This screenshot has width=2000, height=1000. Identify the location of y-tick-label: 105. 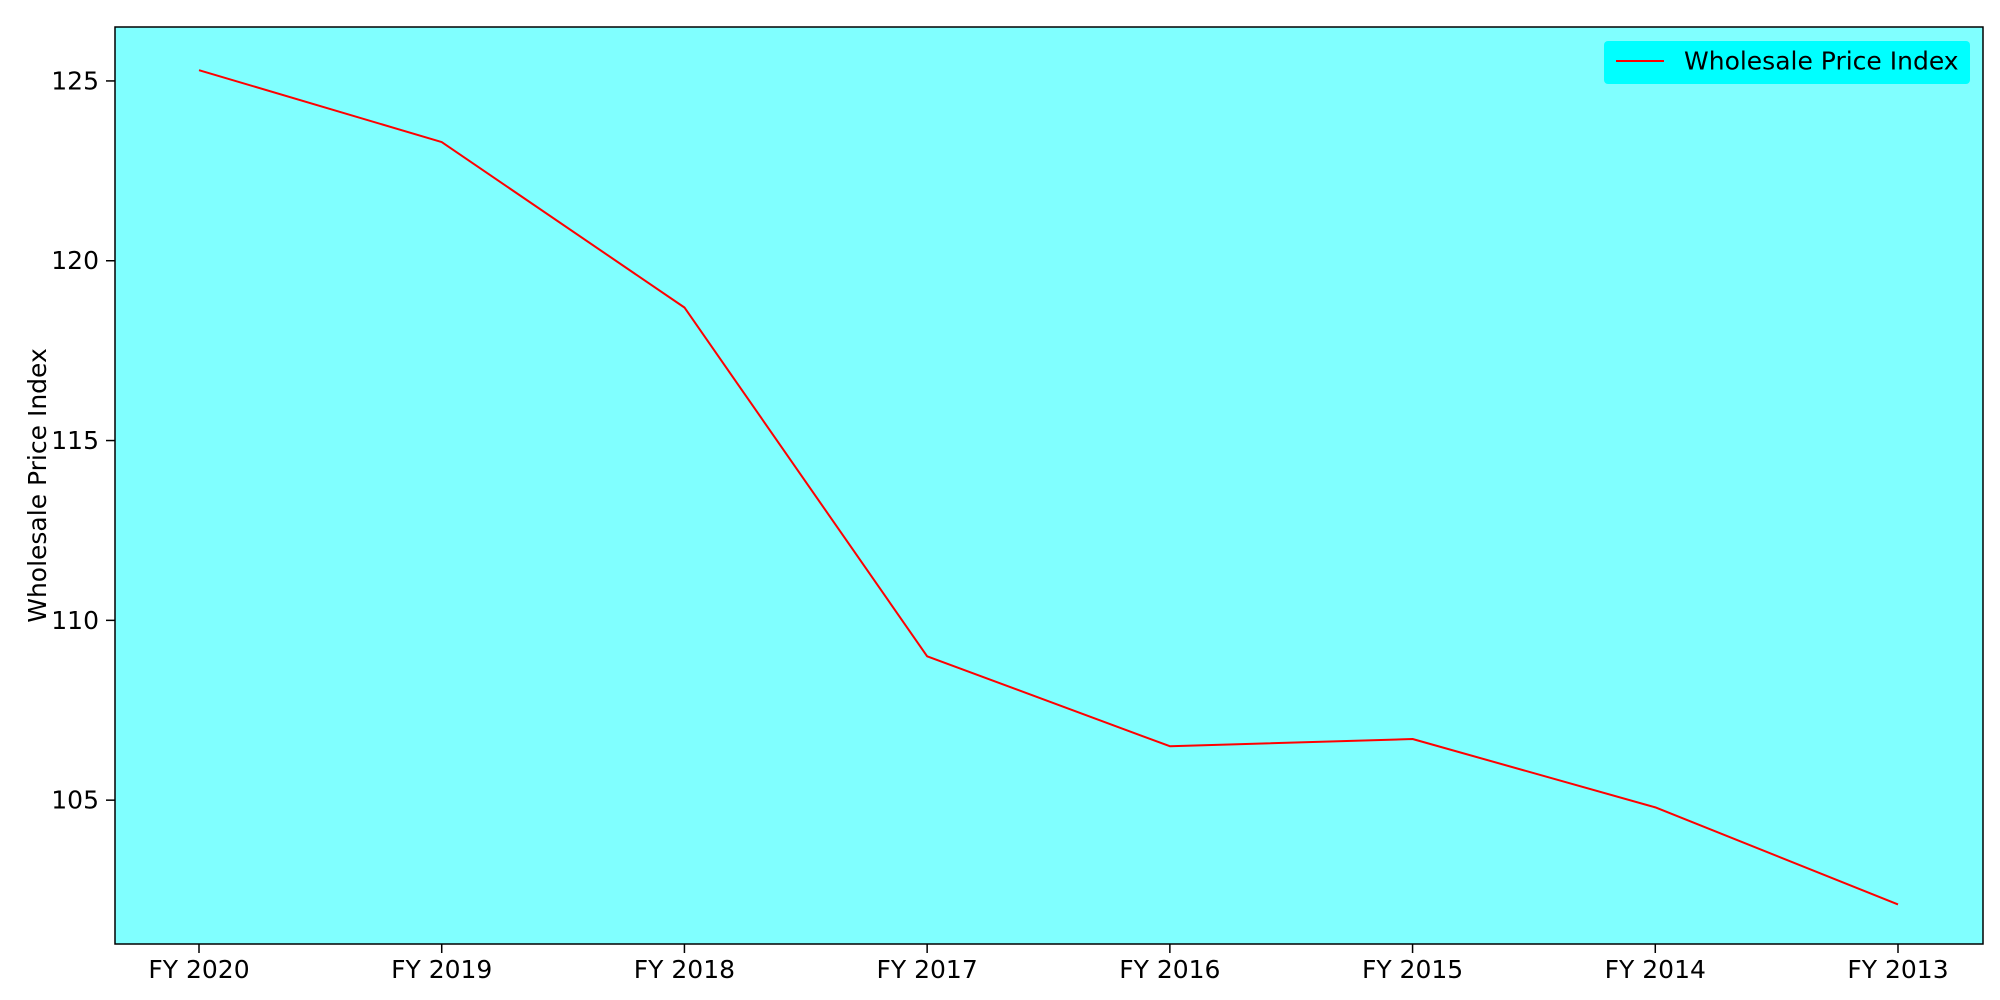
(75, 800).